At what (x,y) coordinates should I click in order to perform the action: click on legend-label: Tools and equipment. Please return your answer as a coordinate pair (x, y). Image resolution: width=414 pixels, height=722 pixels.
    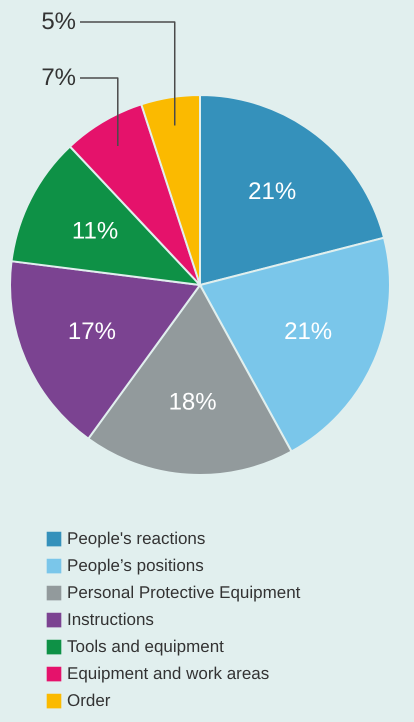
    Looking at the image, I should click on (145, 646).